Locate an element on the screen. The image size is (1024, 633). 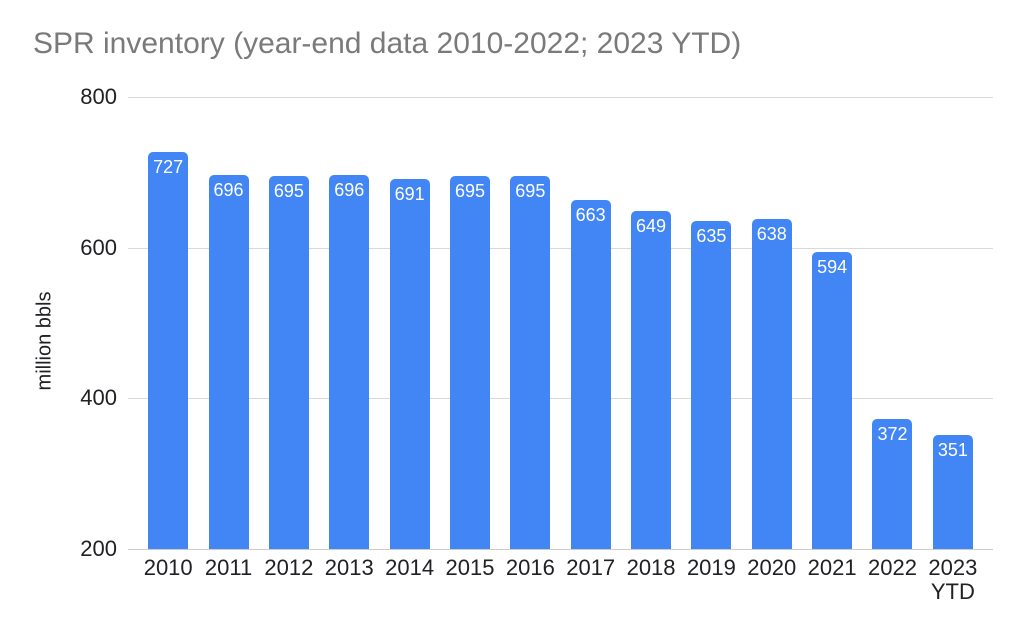
bar-2015: 695 is located at coordinates (469, 362).